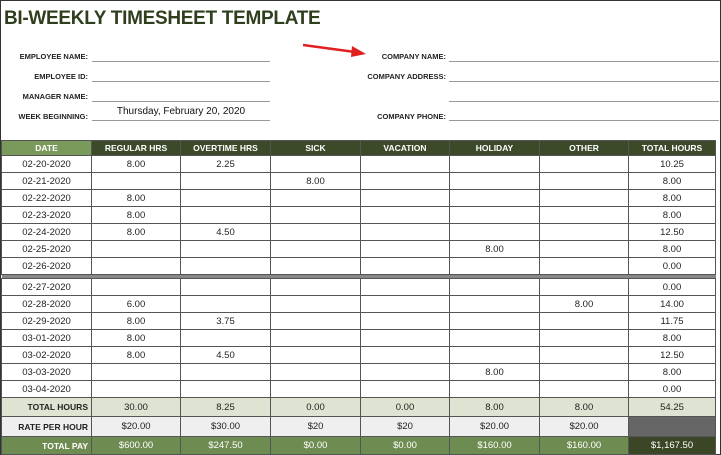 Image resolution: width=721 pixels, height=455 pixels. Describe the element at coordinates (584, 113) in the screenshot. I see `company-phone-field` at that location.